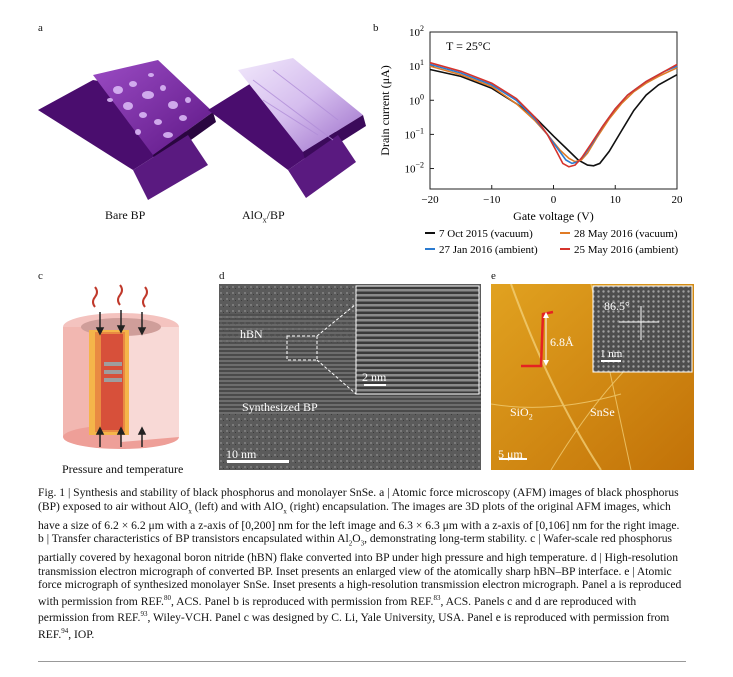  Describe the element at coordinates (493, 276) in the screenshot. I see `panel-e-label: e` at that location.